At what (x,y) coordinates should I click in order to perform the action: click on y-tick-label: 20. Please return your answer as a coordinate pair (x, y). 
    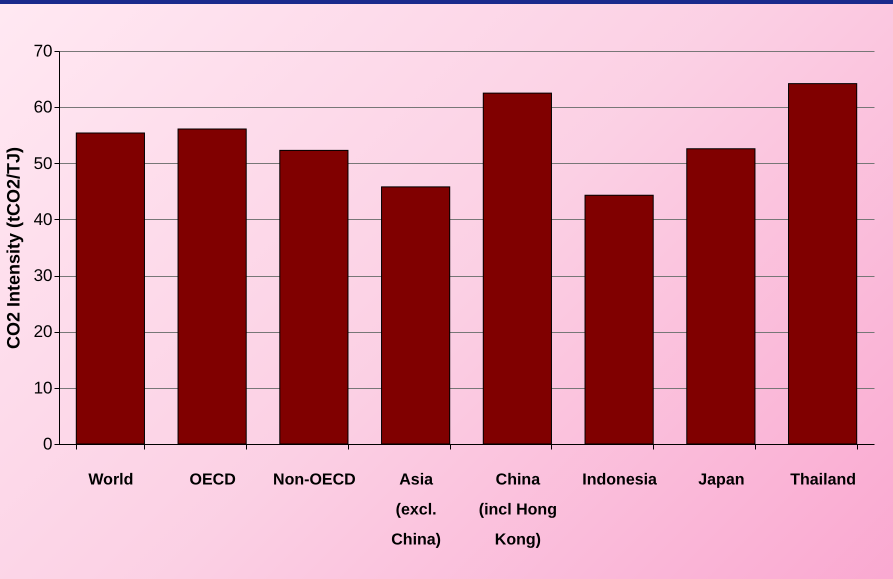
    Looking at the image, I should click on (43, 332).